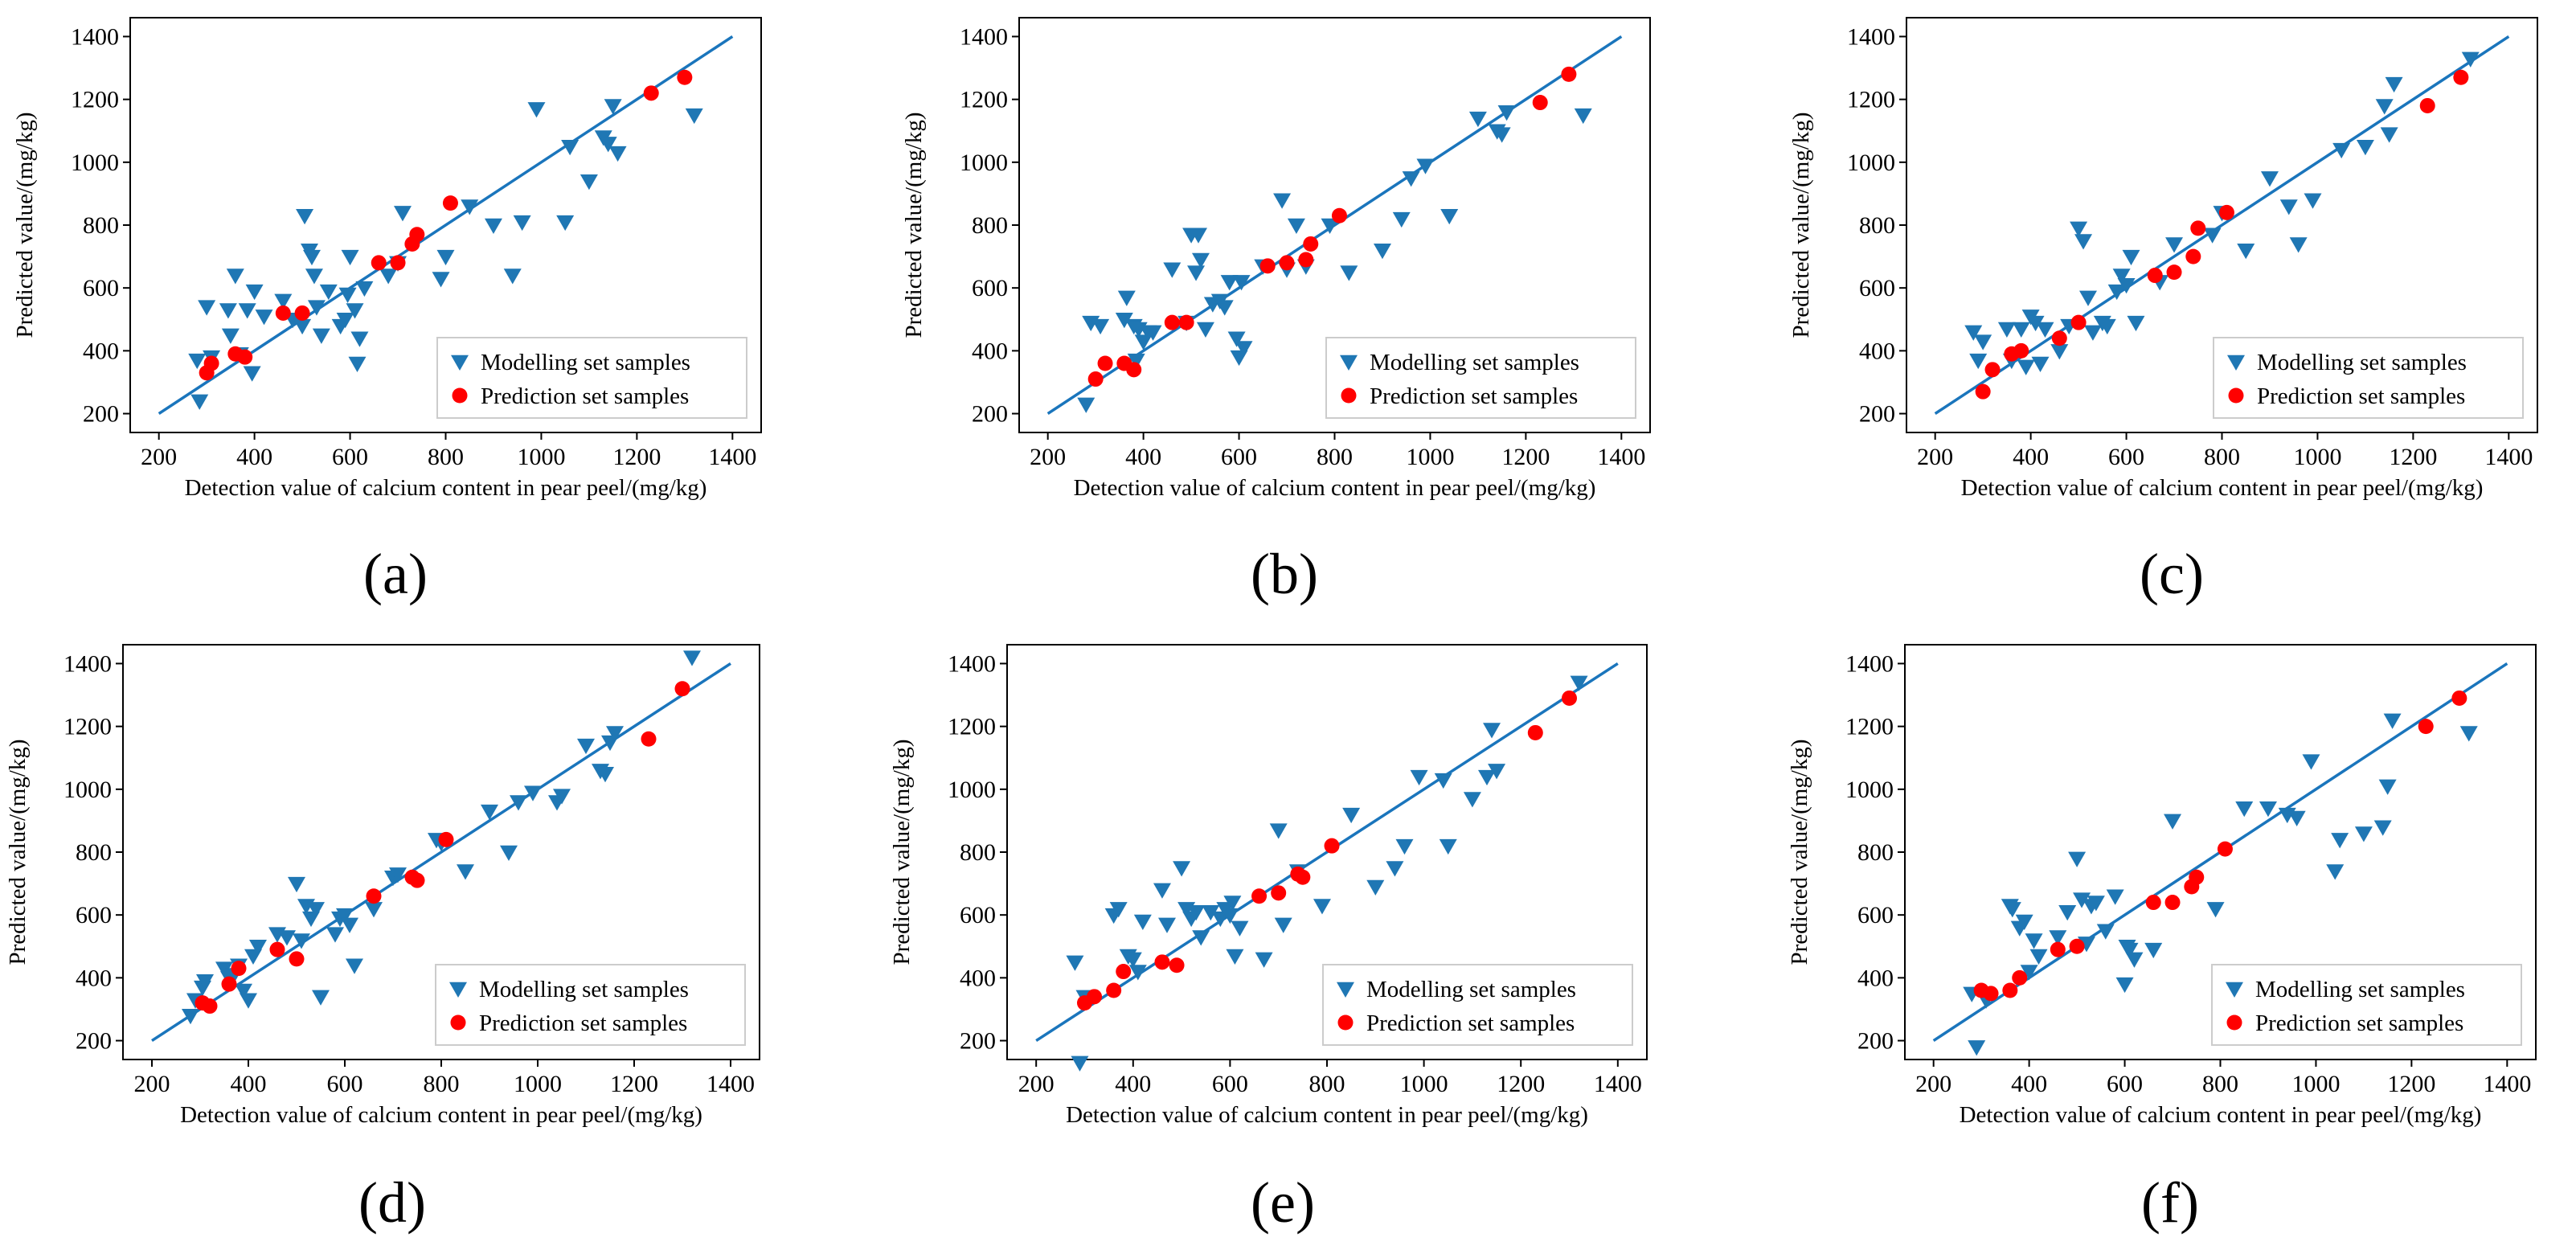  Describe the element at coordinates (87, 727) in the screenshot. I see `y-tick-label: 1200` at that location.